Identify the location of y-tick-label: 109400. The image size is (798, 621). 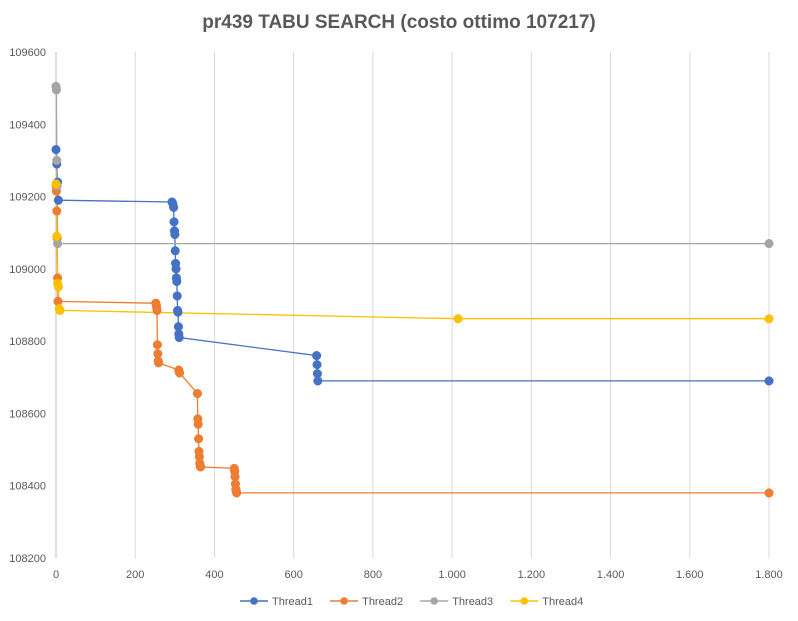
(27, 125).